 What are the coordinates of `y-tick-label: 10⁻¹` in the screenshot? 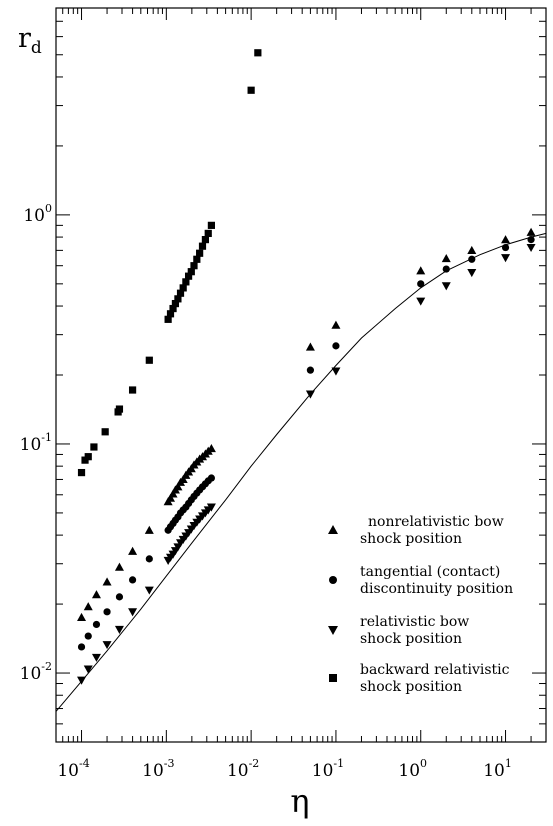 It's located at (36, 443).